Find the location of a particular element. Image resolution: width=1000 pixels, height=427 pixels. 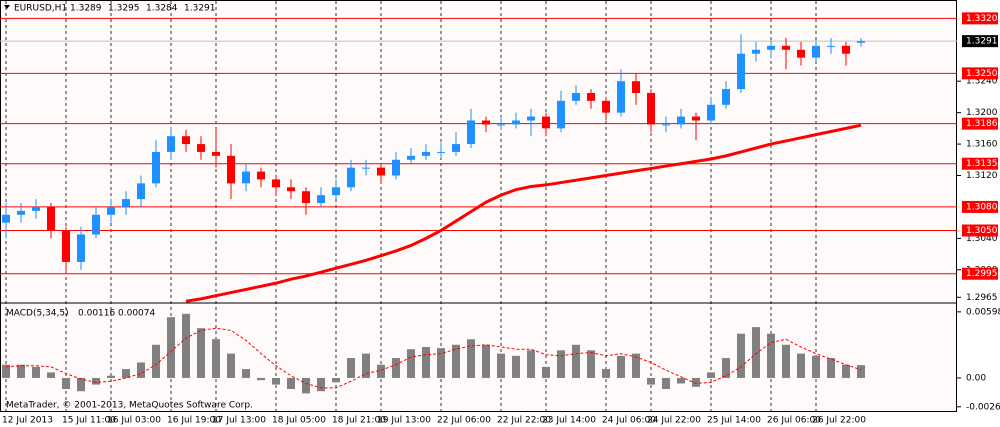

y-tick-label: 0.00 is located at coordinates (976, 378).